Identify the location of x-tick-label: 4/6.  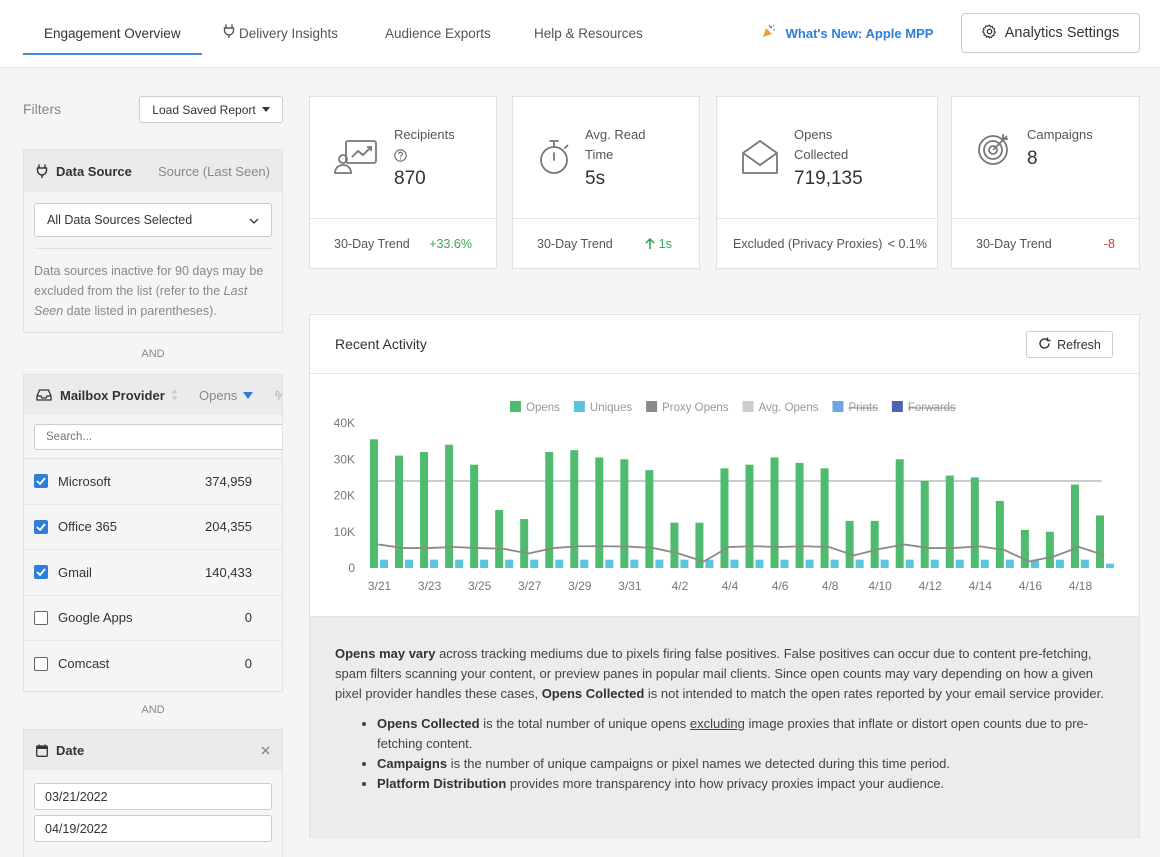
(780, 586).